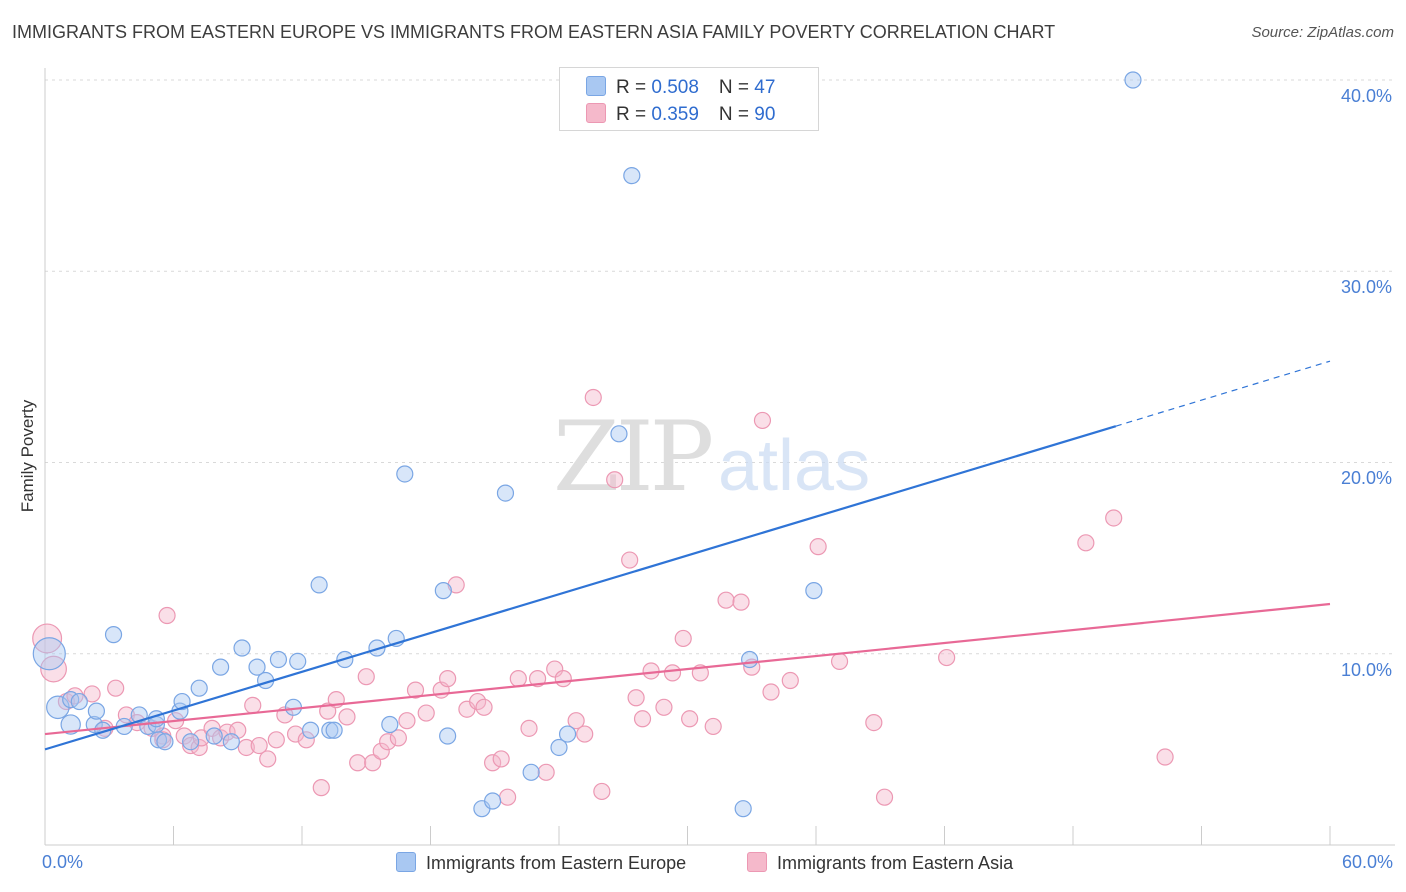 This screenshot has width=1406, height=892. I want to click on watermark-zip: ZIP, so click(632, 457).